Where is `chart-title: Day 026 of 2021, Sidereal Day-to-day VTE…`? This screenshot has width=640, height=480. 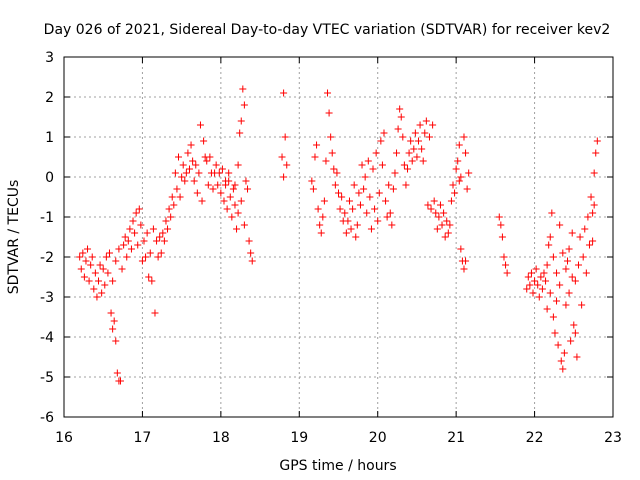 chart-title: Day 026 of 2021, Sidereal Day-to-day VTE… is located at coordinates (327, 30).